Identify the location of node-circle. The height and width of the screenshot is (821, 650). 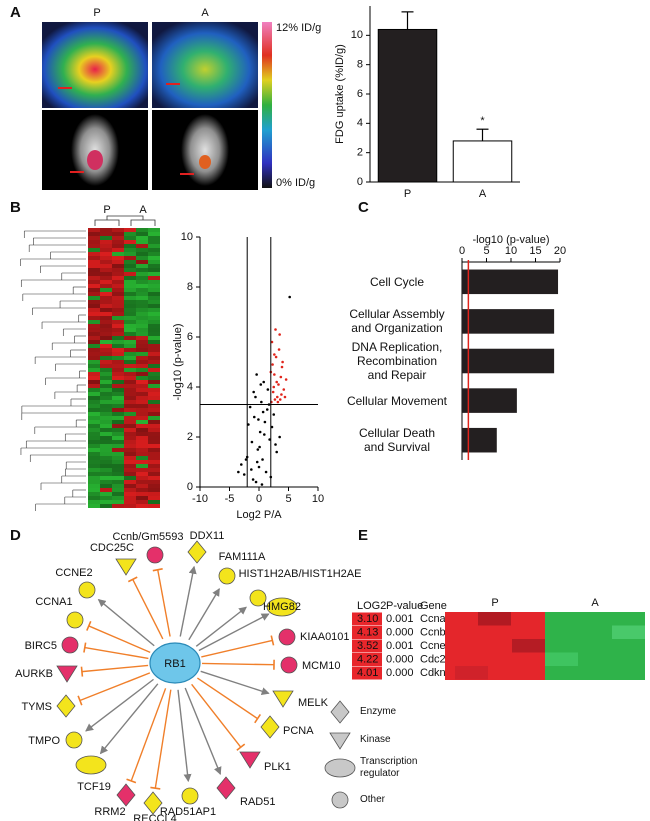
(74, 740).